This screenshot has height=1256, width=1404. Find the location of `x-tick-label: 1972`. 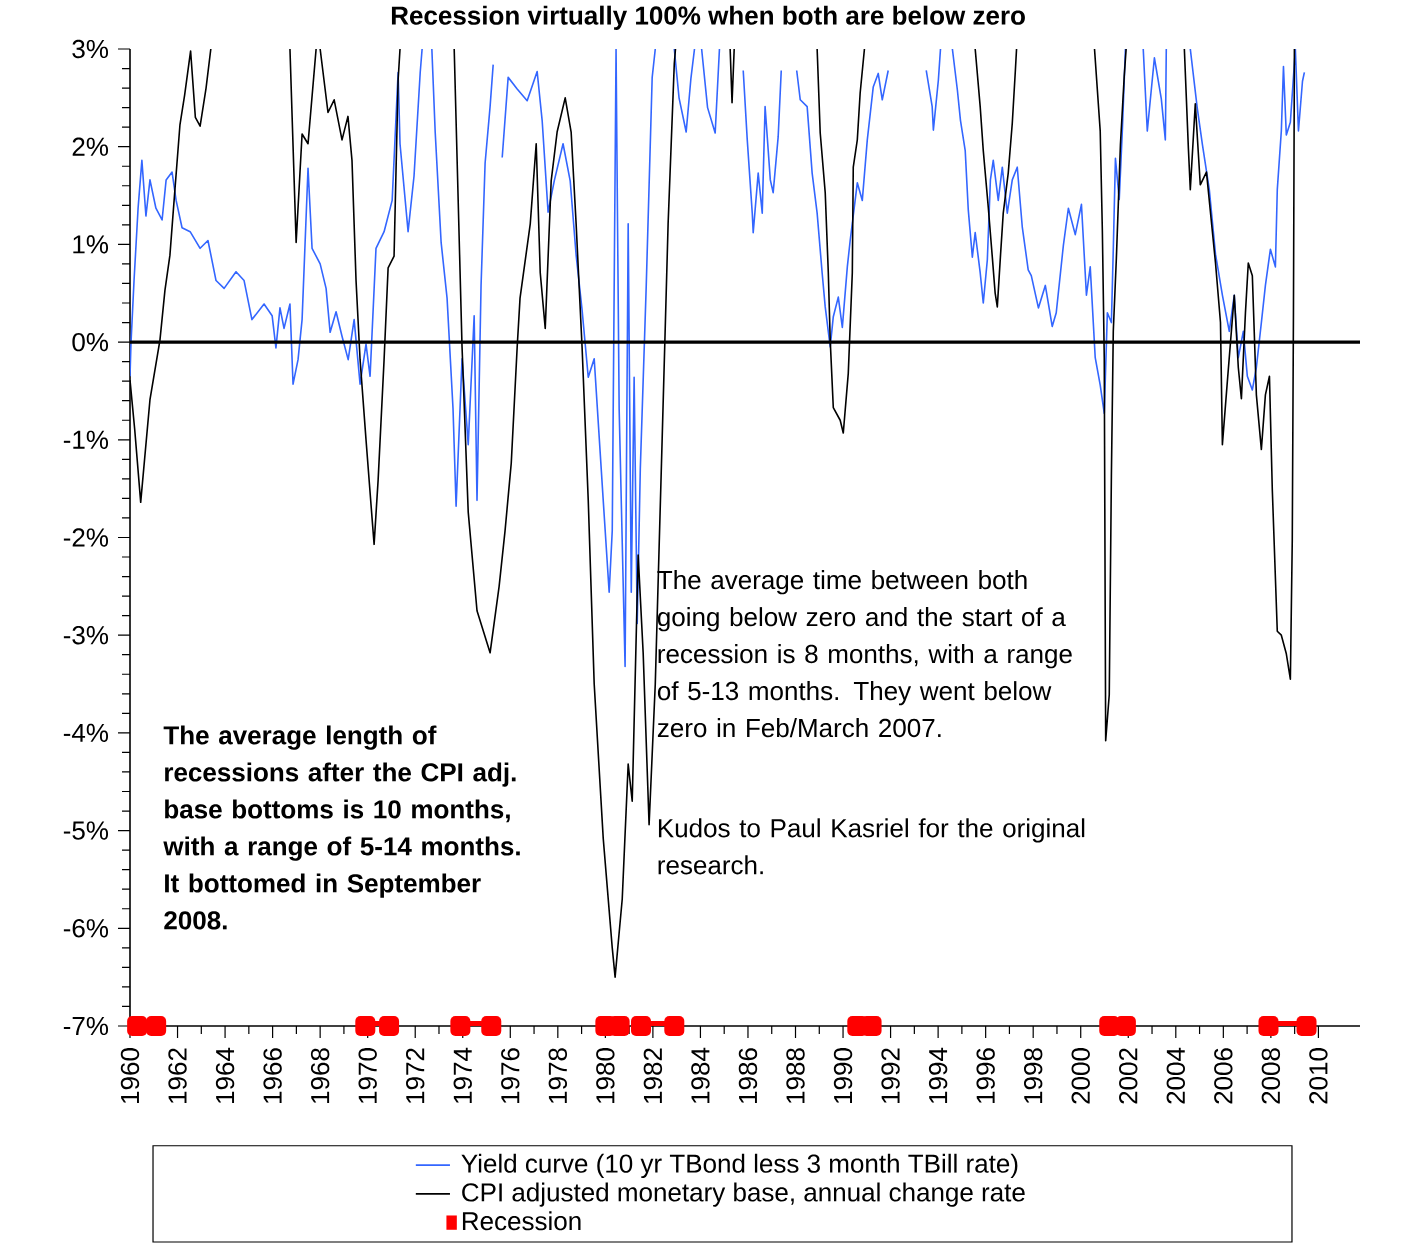

x-tick-label: 1972 is located at coordinates (415, 1075).